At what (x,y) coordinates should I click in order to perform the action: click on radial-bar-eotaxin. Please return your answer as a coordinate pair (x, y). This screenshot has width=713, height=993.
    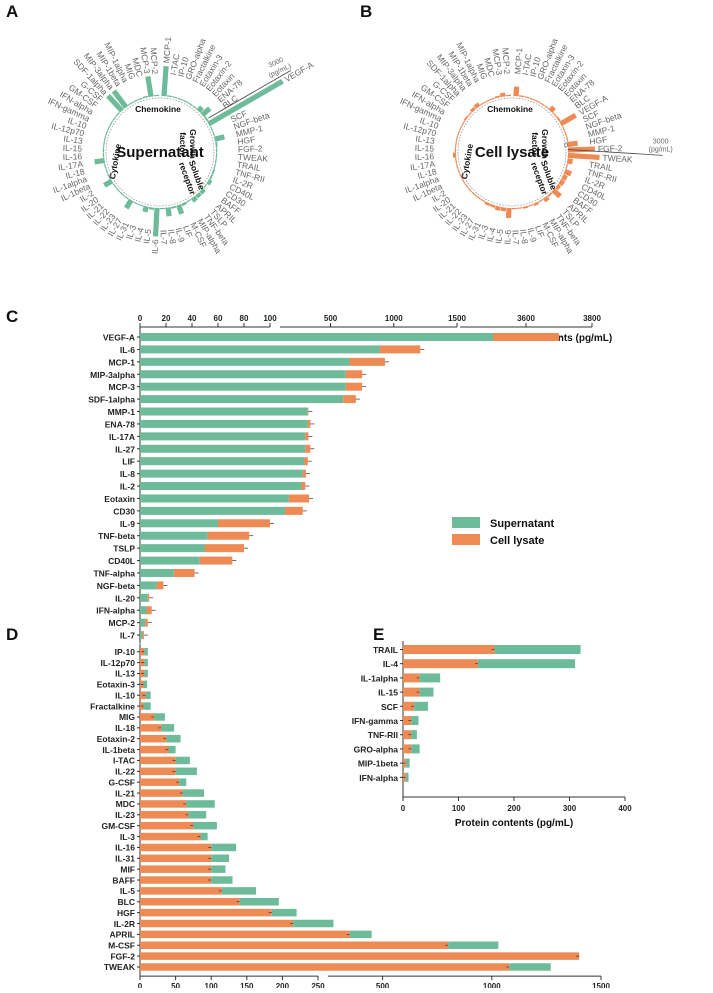
    Looking at the image, I should click on (200, 109).